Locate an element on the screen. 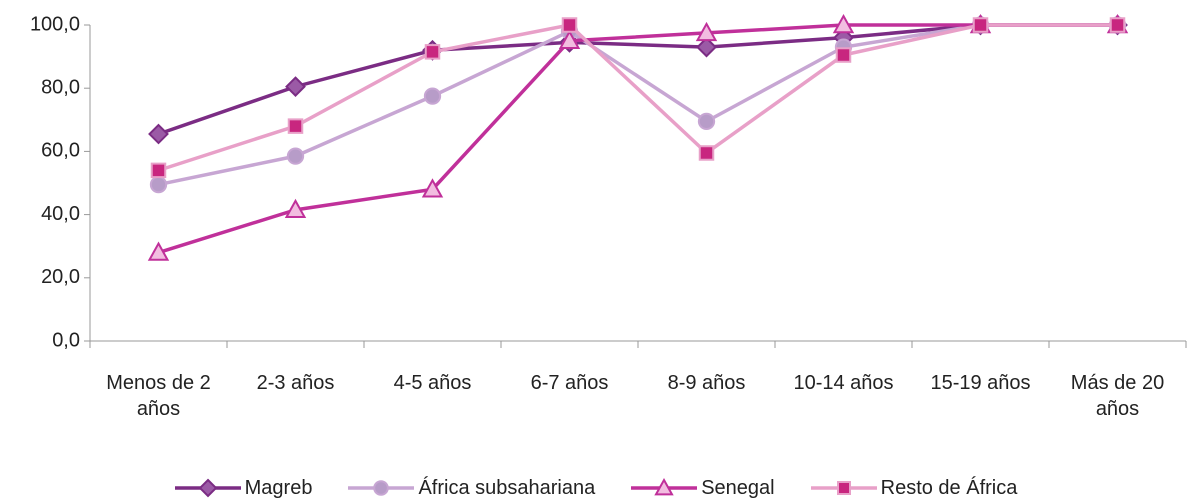 This screenshot has width=1190, height=501. x-tick-label: 15-19 años is located at coordinates (980, 383).